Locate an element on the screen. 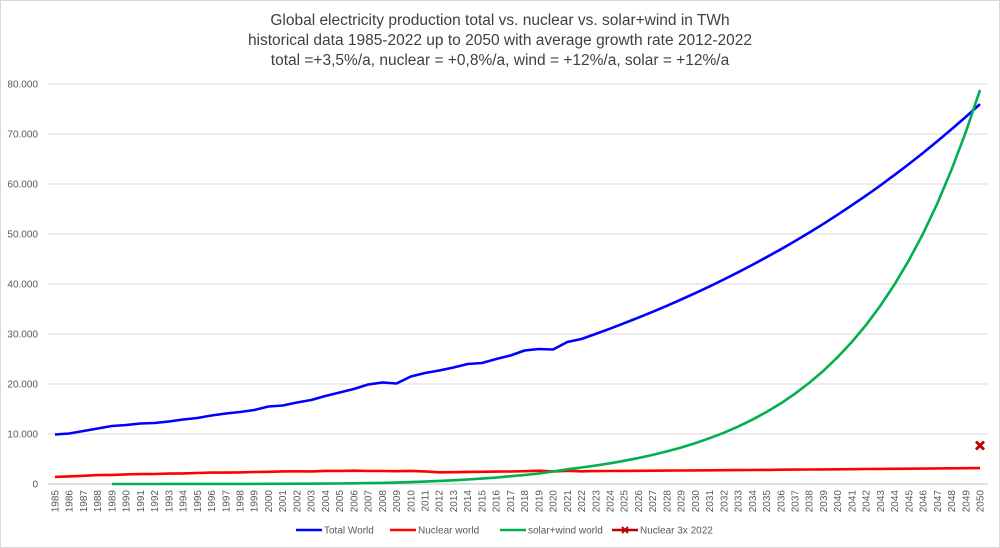 The height and width of the screenshot is (548, 1000). x-tick-label: 2027 is located at coordinates (653, 501).